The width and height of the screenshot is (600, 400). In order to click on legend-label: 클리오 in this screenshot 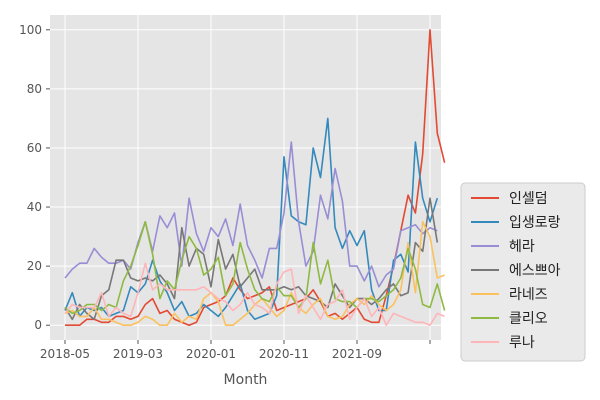, I will do `click(528, 319)`.